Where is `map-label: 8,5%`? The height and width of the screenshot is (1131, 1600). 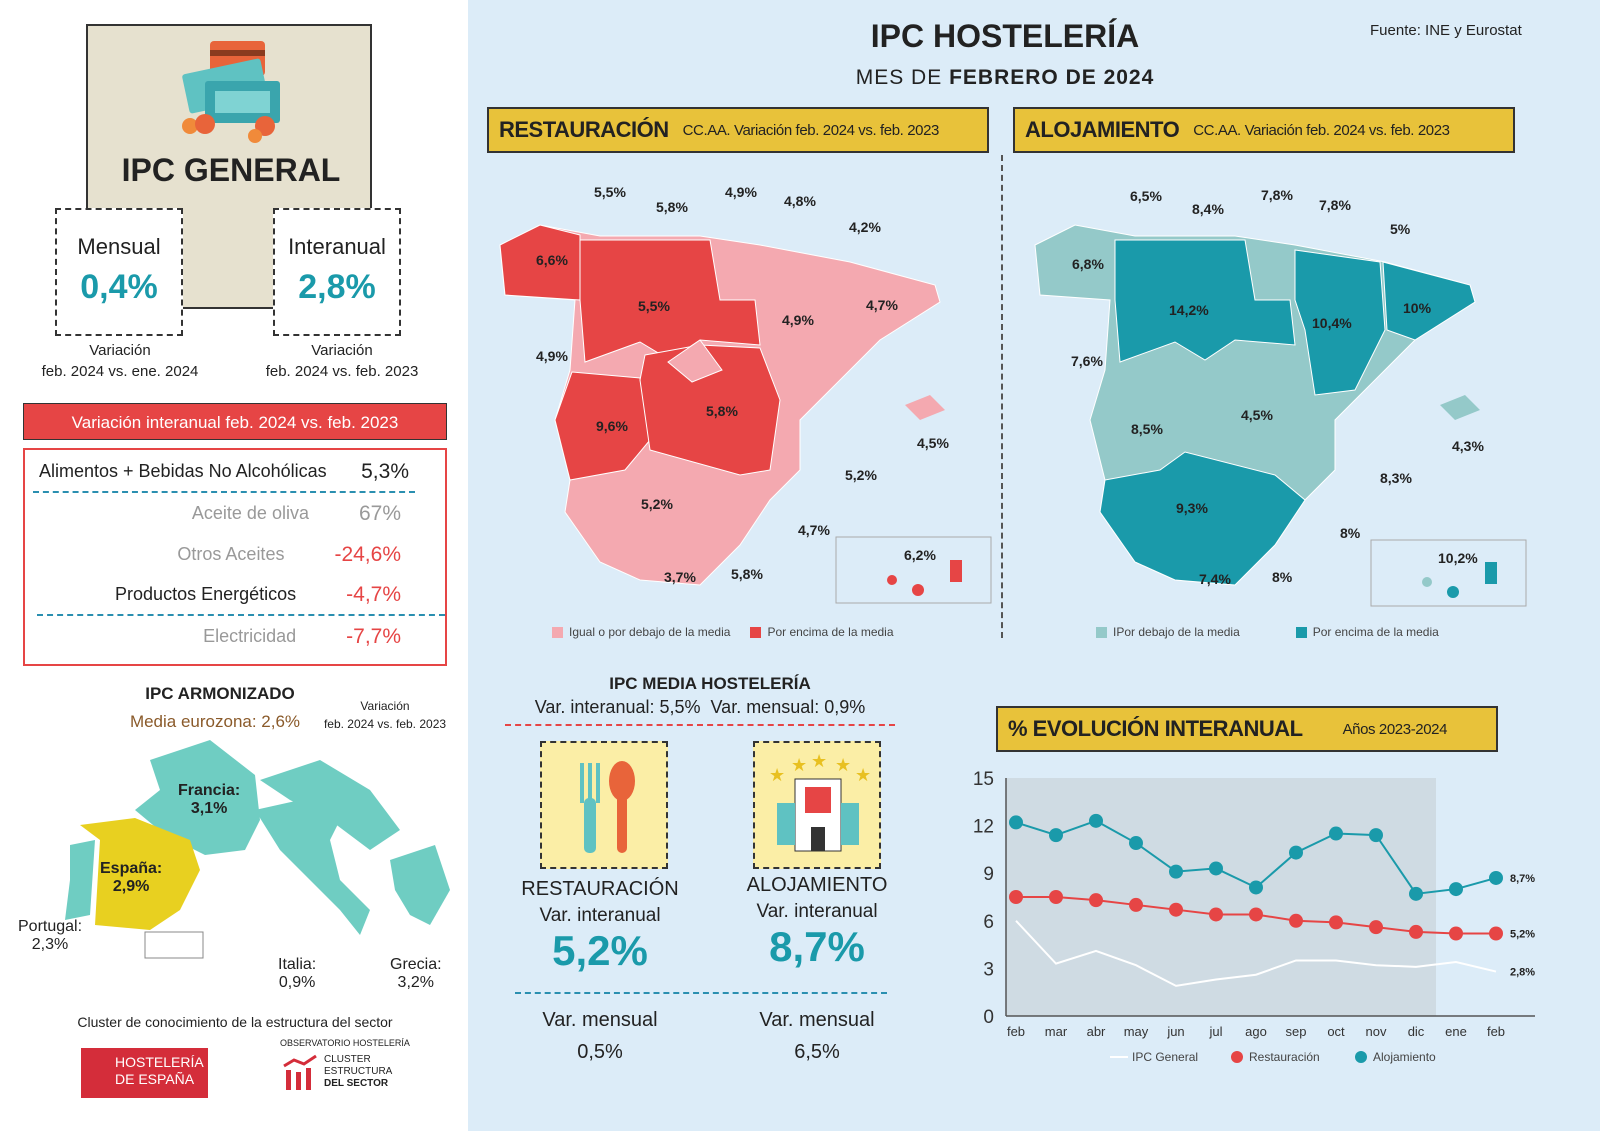
map-label: 8,5% is located at coordinates (1147, 429).